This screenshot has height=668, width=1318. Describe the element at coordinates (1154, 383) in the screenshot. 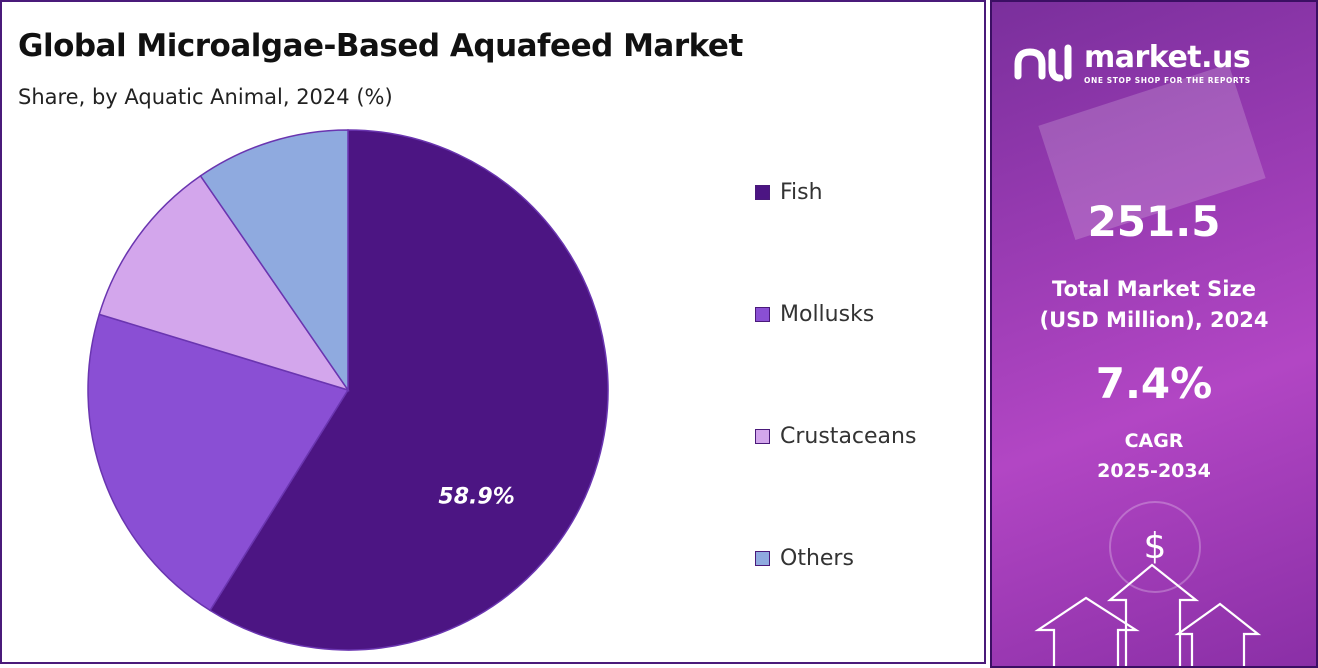

I see `cagr-value: 7.4%` at that location.